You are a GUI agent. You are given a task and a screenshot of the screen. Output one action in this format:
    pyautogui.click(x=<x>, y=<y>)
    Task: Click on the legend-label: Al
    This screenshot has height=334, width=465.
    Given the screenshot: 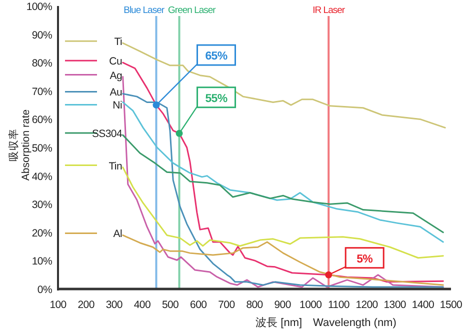 What is the action you would take?
    pyautogui.click(x=117, y=234)
    